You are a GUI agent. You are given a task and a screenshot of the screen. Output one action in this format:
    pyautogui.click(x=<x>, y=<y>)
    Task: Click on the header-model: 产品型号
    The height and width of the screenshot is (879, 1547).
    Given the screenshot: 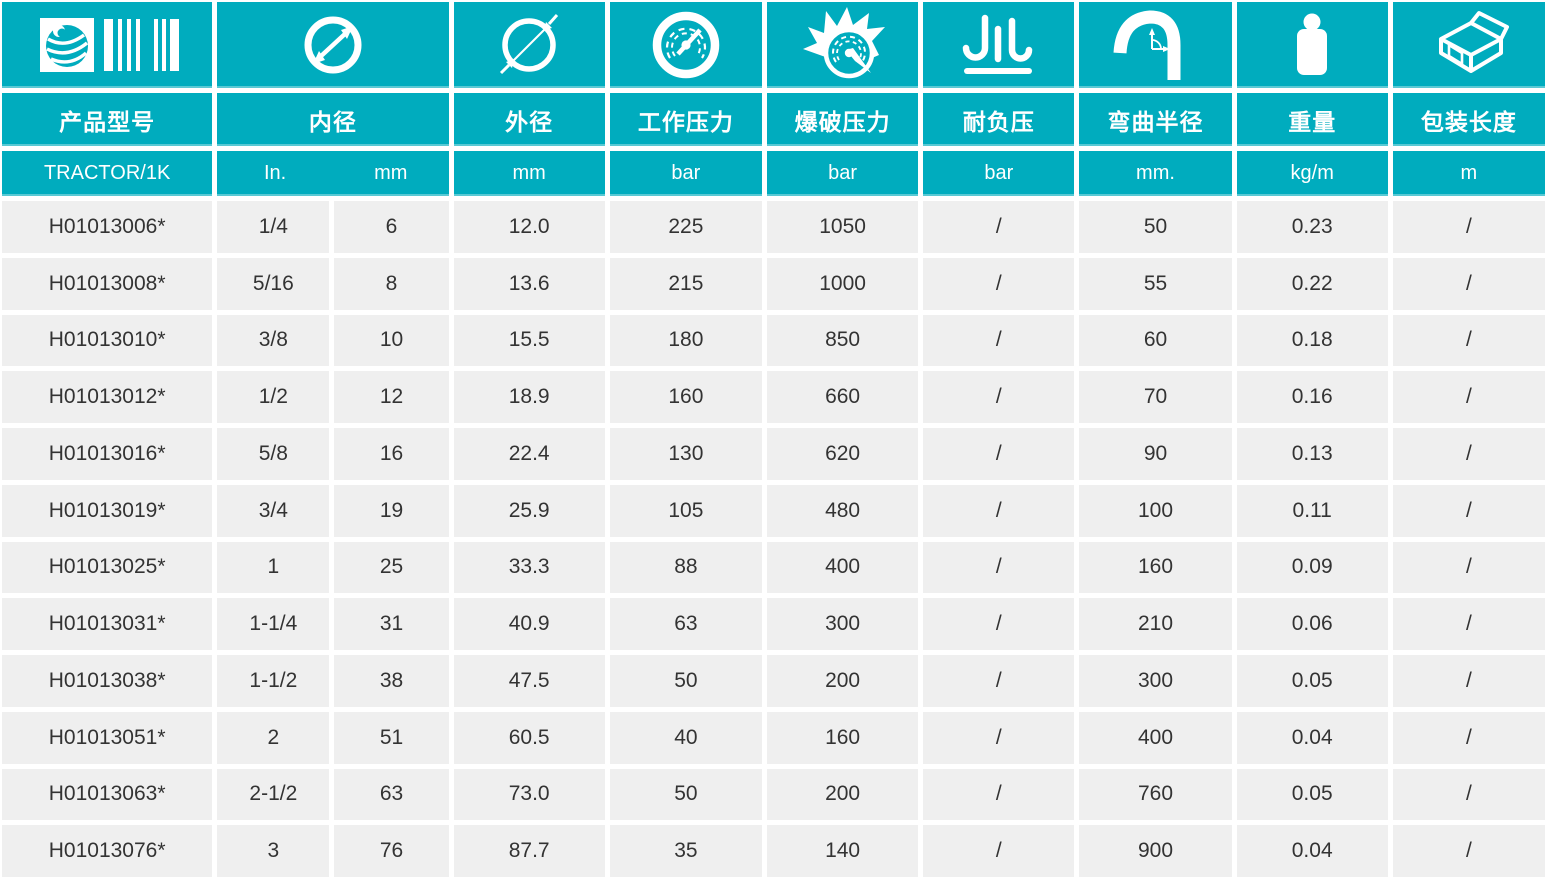 What is the action you would take?
    pyautogui.click(x=107, y=119)
    